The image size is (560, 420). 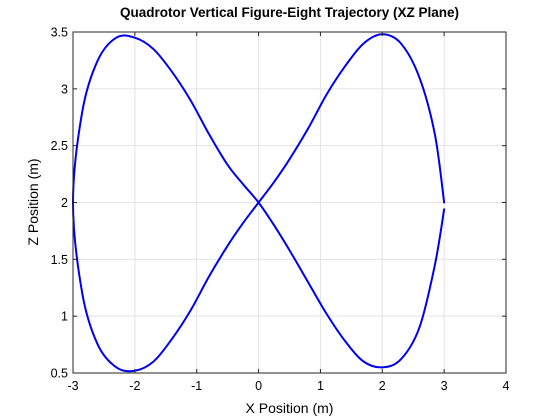 I want to click on y-tick-label: 2, so click(x=64, y=203).